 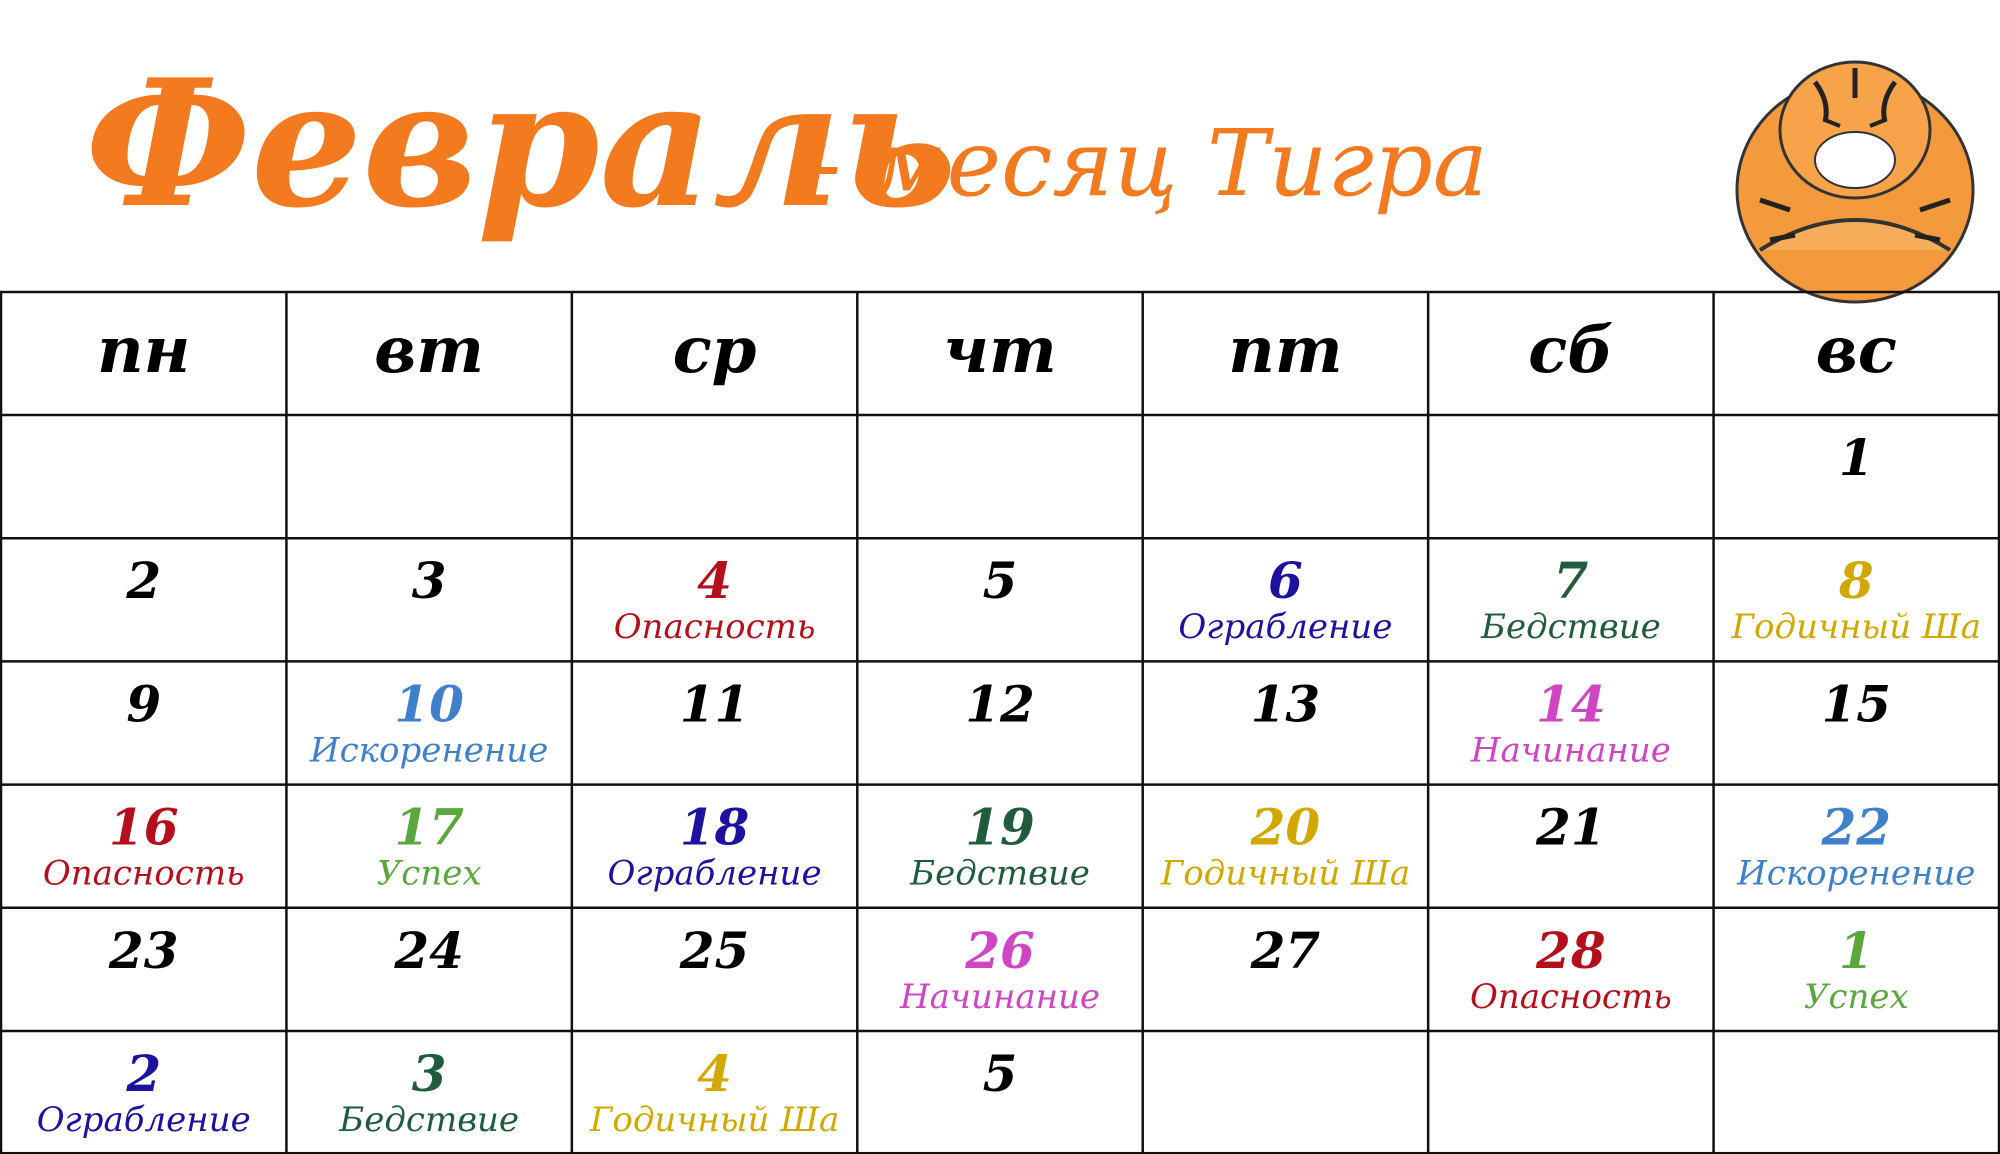 I want to click on day-number: 8, so click(x=1856, y=580).